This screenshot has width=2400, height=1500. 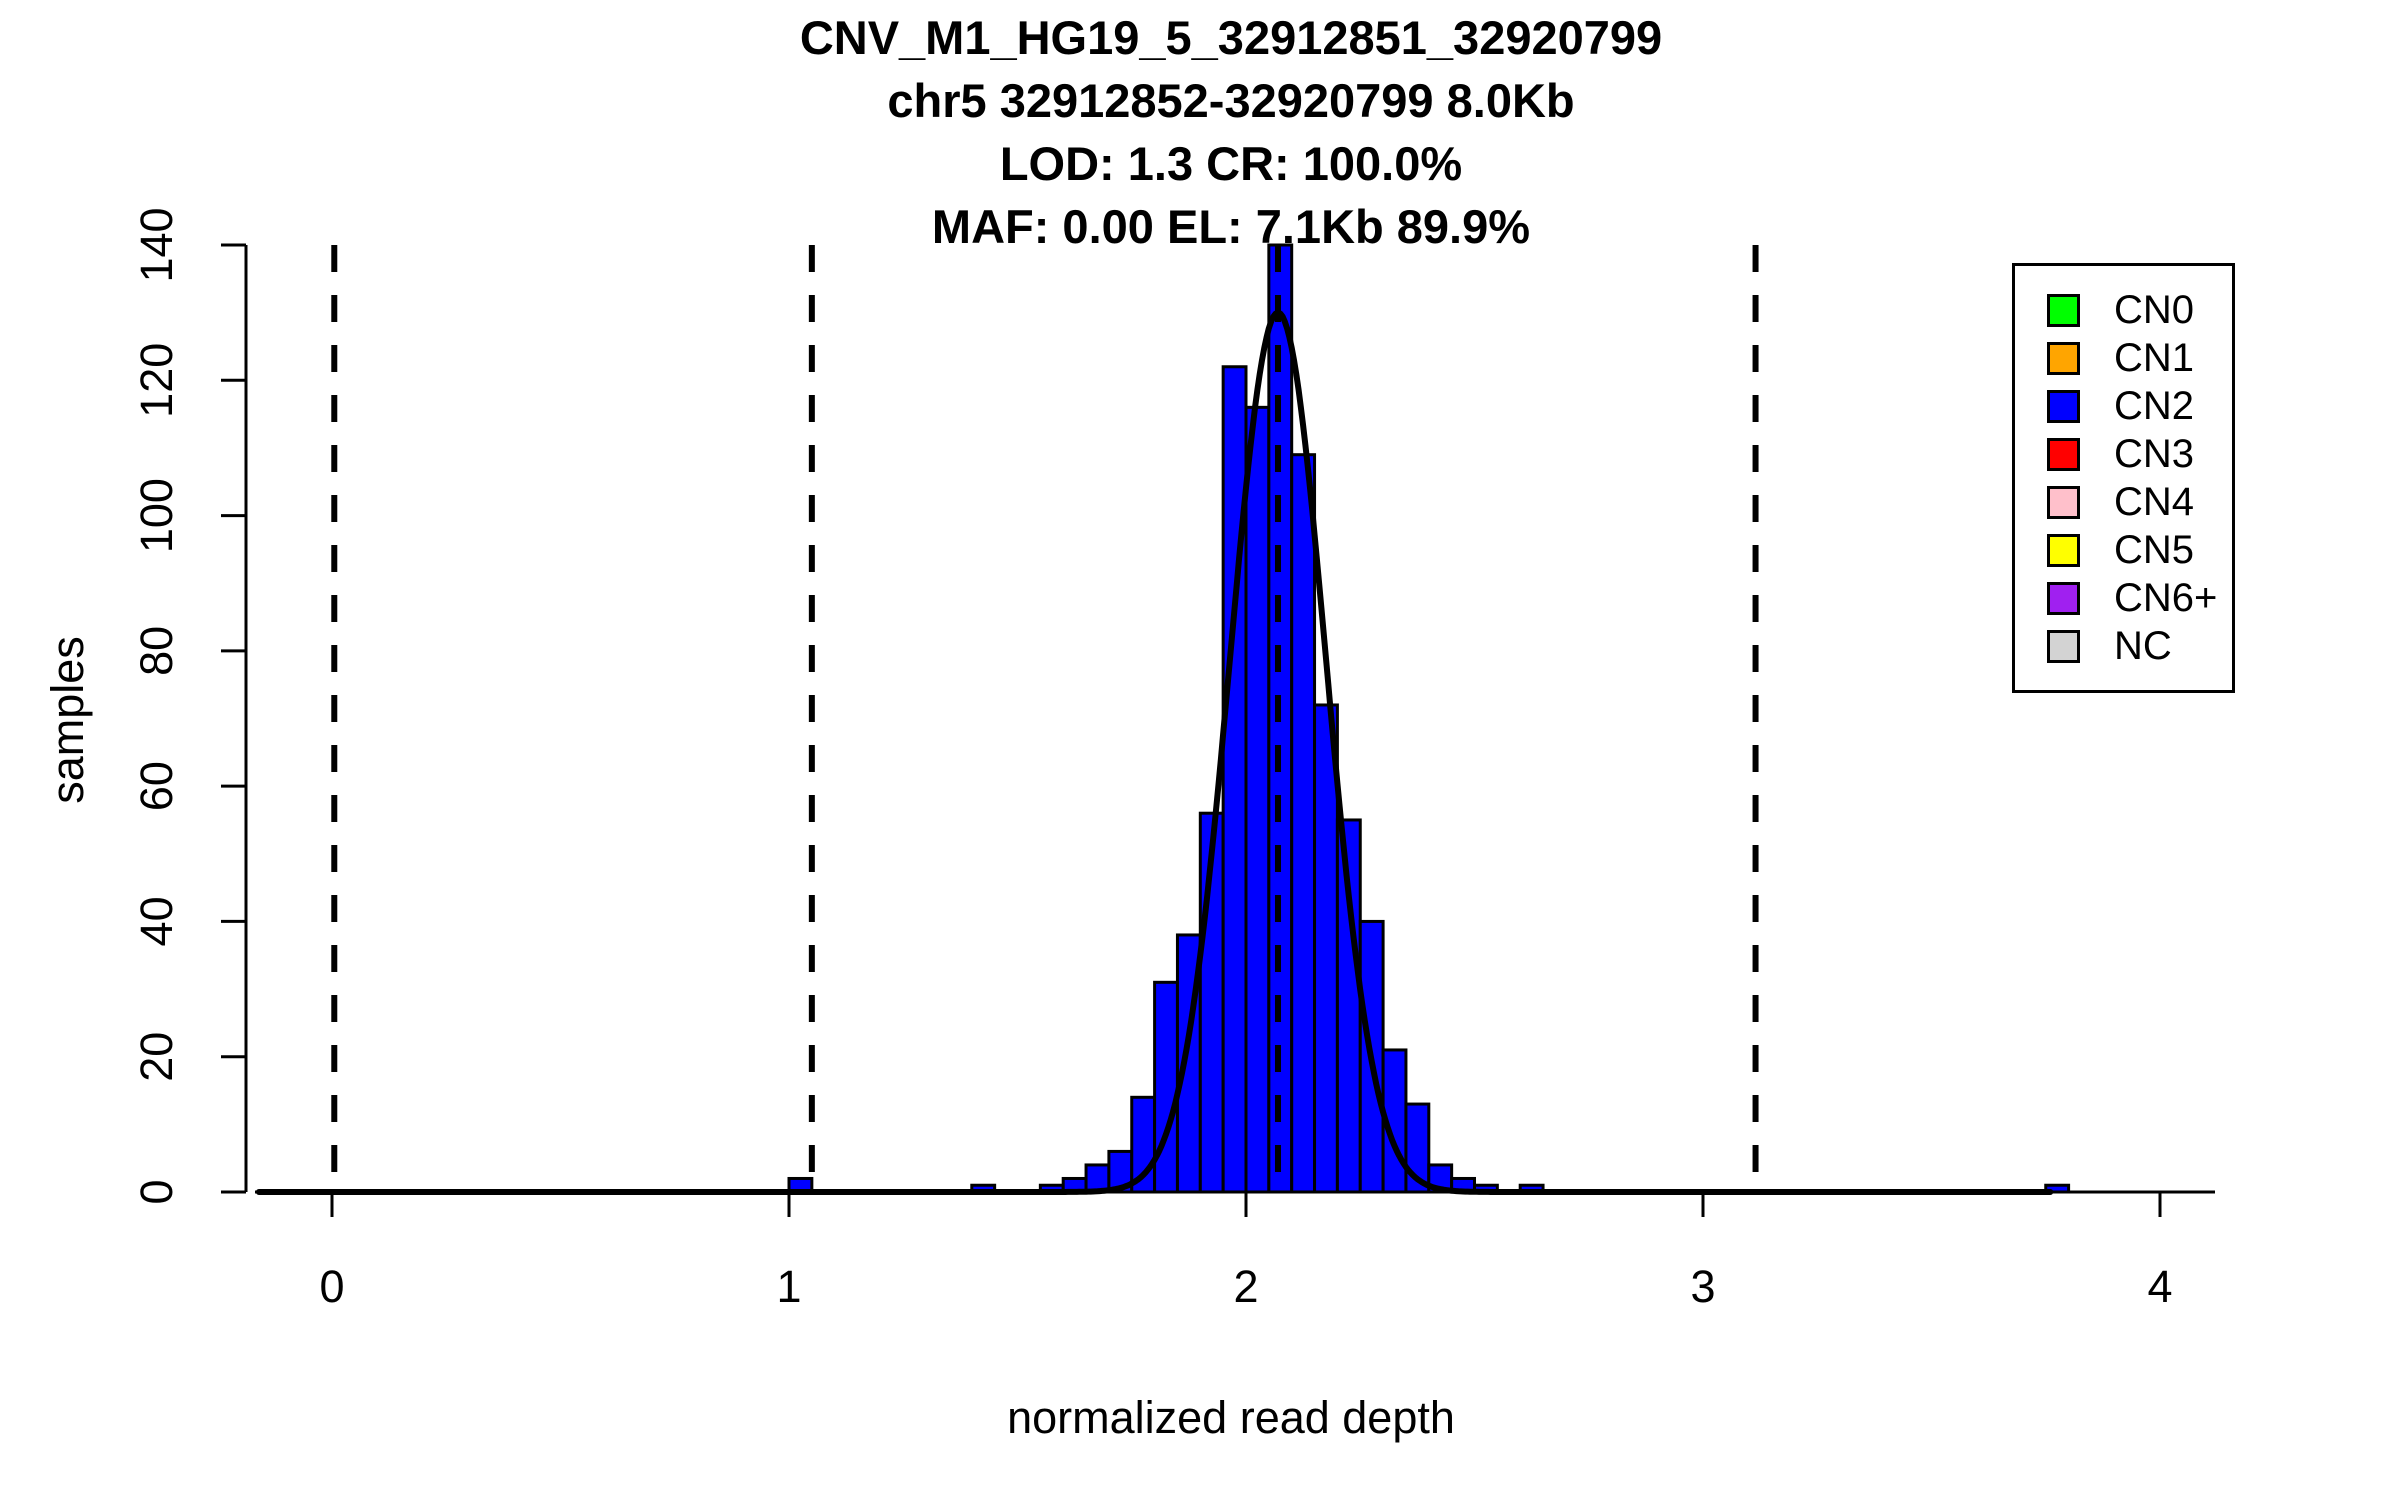 I want to click on title-line-3: LOD: 1.3 CR: 100.0%, so click(x=1231, y=163).